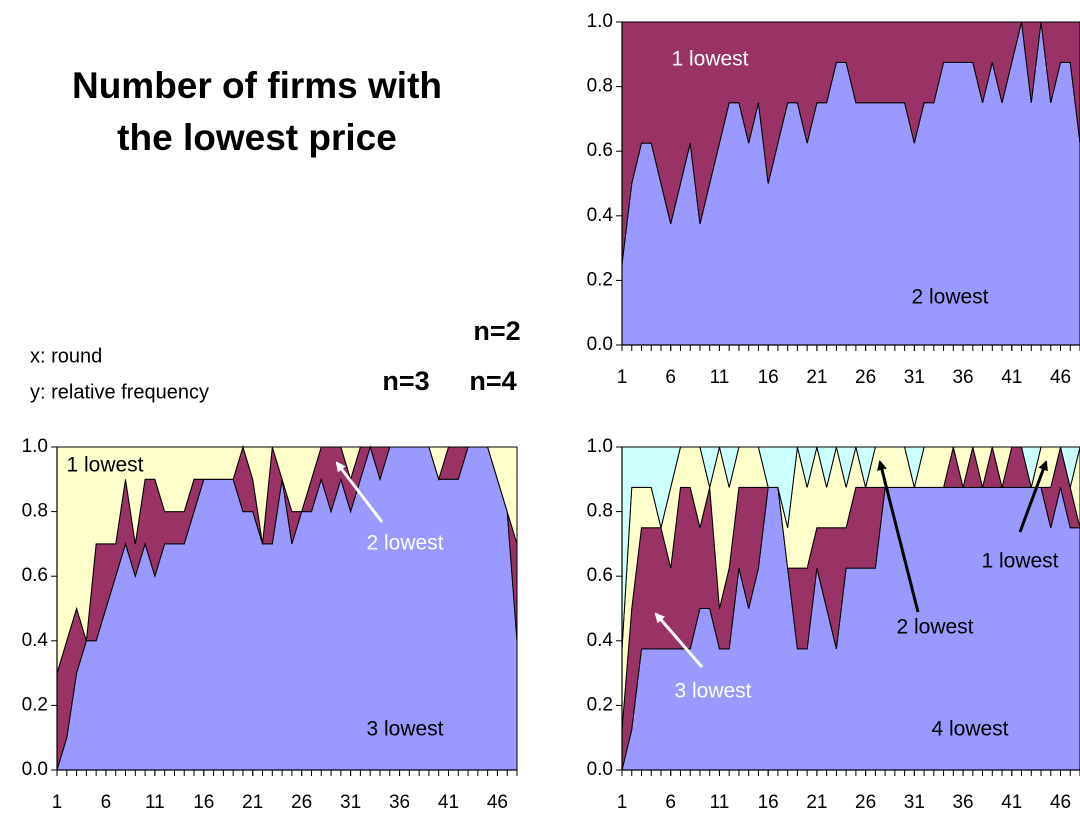 This screenshot has height=821, width=1080. I want to click on axis-note: y: relative frequency, so click(119, 392).